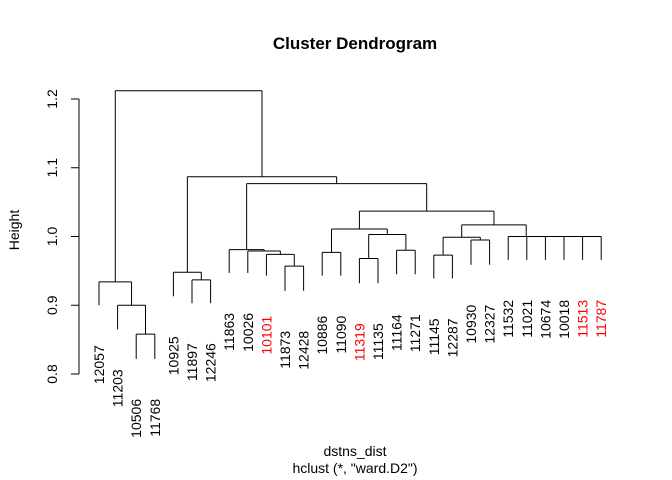  I want to click on leaf-label: 12246, so click(211, 362).